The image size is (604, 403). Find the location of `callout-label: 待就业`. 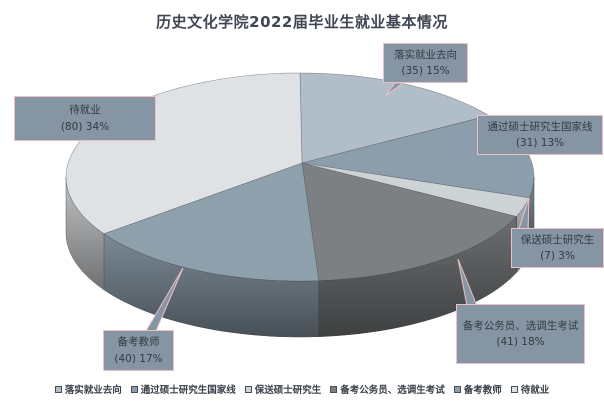

callout-label: 待就业 is located at coordinates (85, 110).